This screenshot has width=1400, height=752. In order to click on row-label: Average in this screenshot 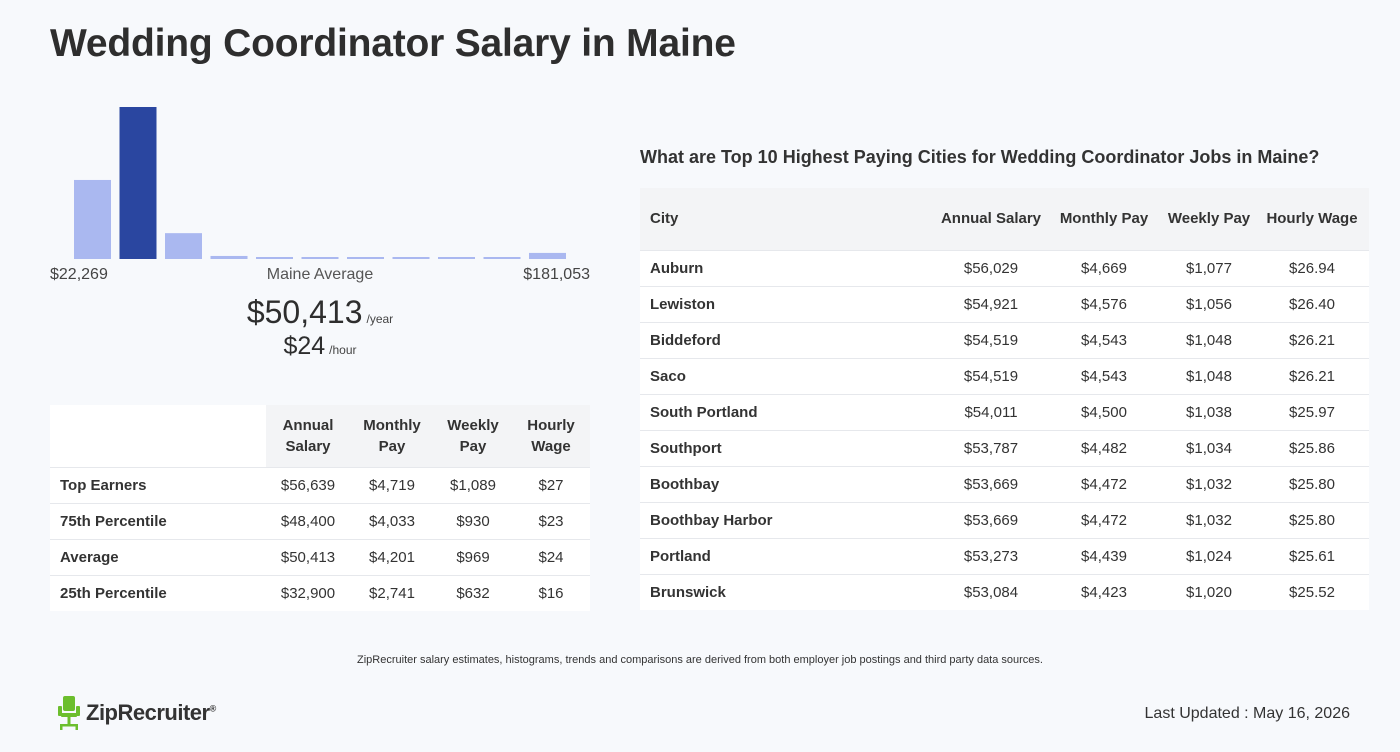, I will do `click(158, 556)`.